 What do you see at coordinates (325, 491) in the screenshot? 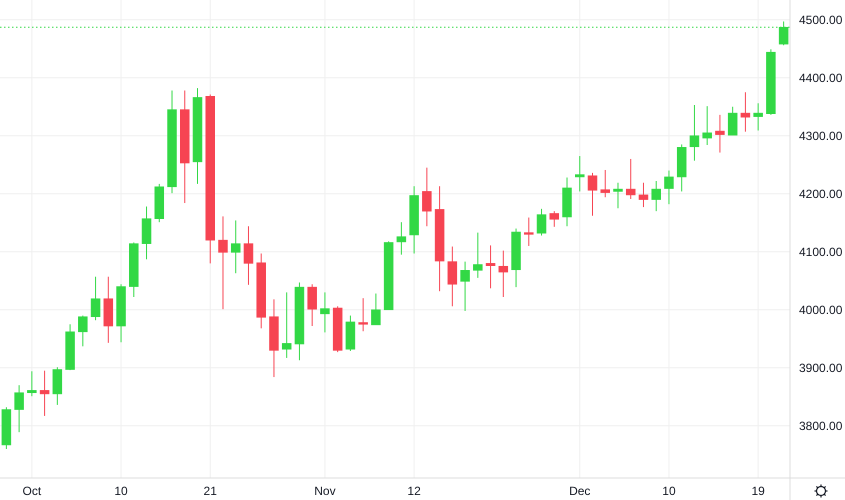
I see `x-tick-label: Nov` at bounding box center [325, 491].